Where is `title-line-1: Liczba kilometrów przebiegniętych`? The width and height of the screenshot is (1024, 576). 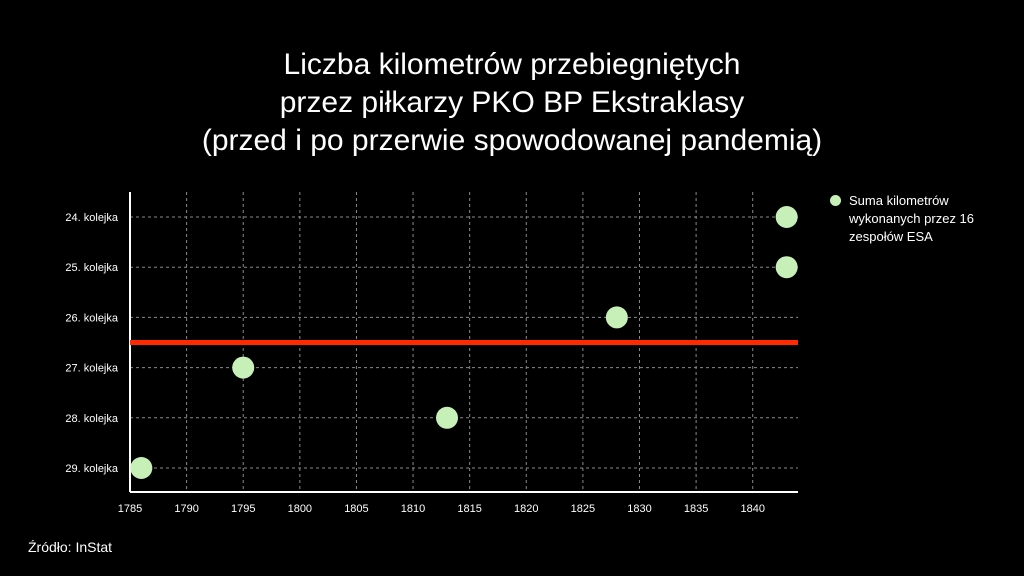 title-line-1: Liczba kilometrów przebiegniętych is located at coordinates (512, 64).